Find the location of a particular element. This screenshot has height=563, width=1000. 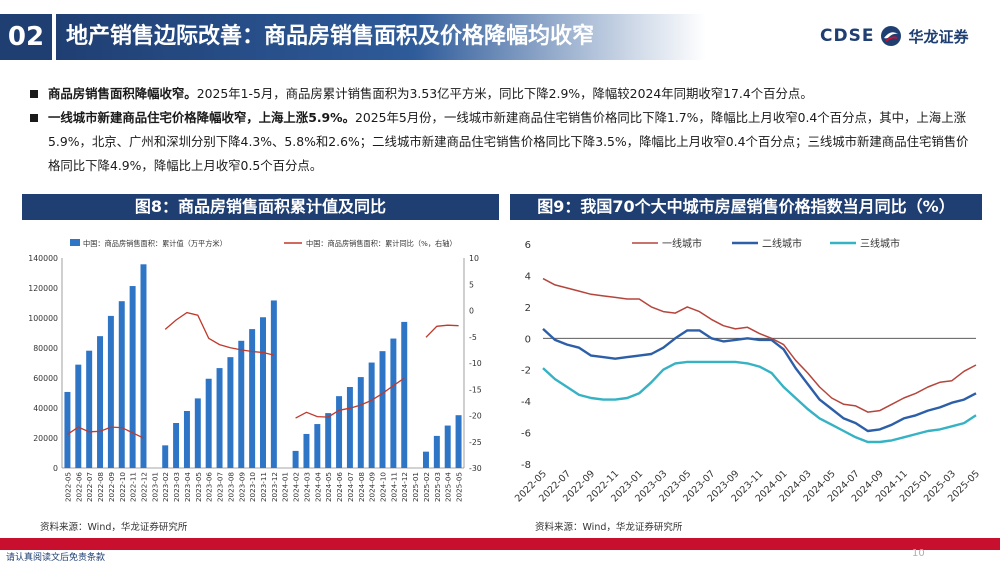

y-tick-label: -6 is located at coordinates (526, 434).